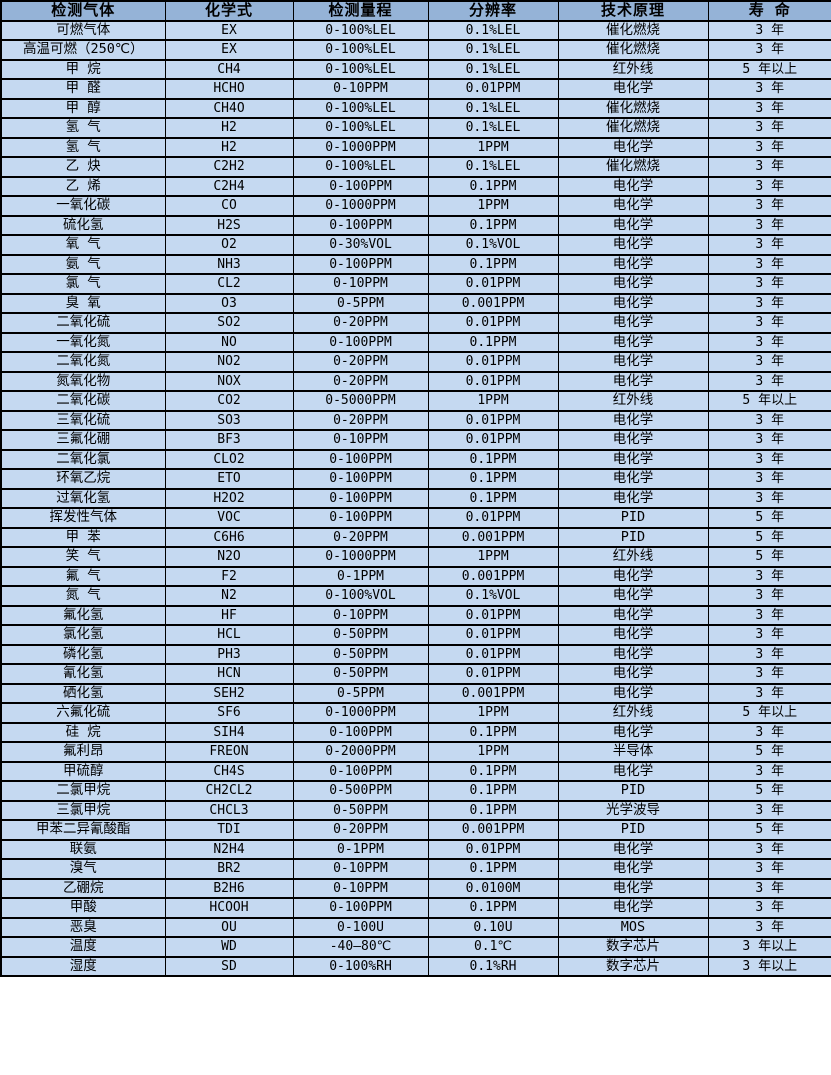 This screenshot has height=1075, width=831. Describe the element at coordinates (83, 498) in the screenshot. I see `table-cell: 过氧化氢` at that location.